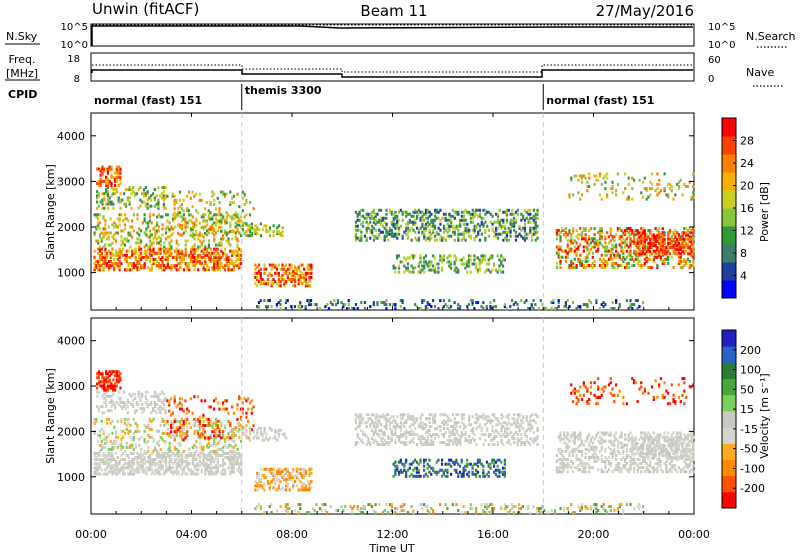 Image resolution: width=800 pixels, height=554 pixels. What do you see at coordinates (729, 217) in the screenshot?
I see `colorbar-segment` at bounding box center [729, 217].